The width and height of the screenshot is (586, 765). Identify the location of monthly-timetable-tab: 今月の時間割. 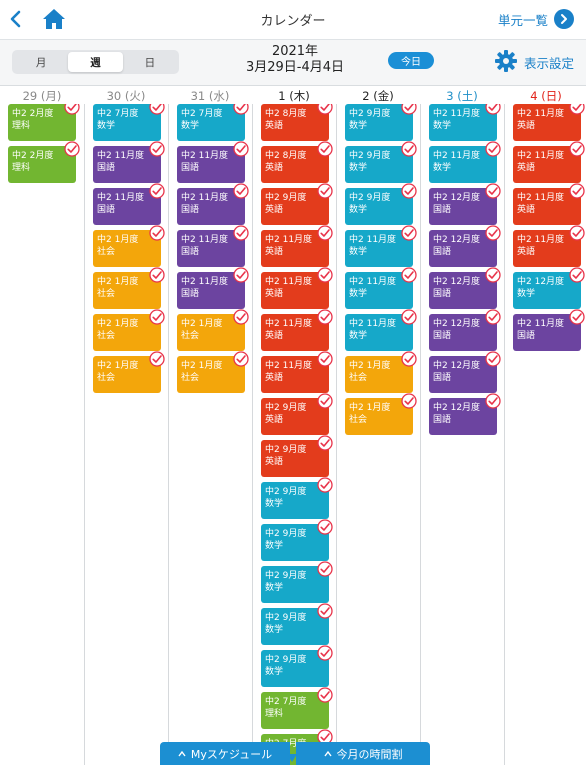
(363, 753).